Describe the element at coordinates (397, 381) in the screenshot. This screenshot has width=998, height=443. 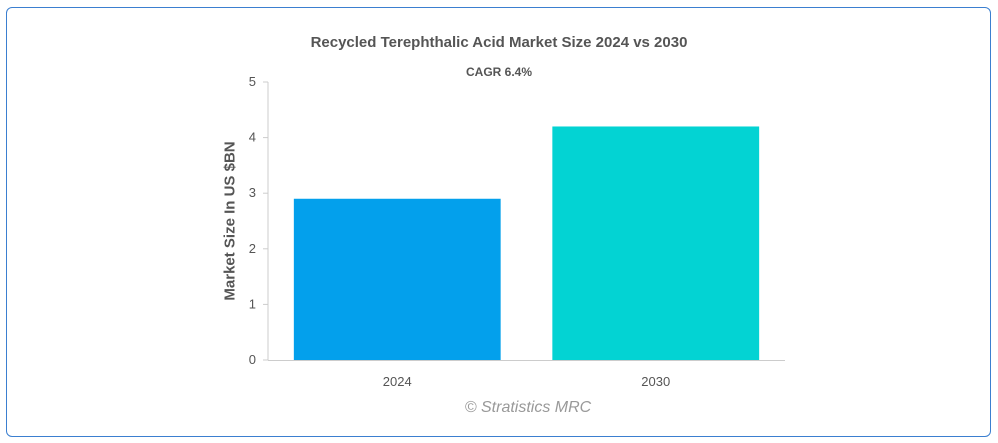
I see `x-tick-label: 2024` at that location.